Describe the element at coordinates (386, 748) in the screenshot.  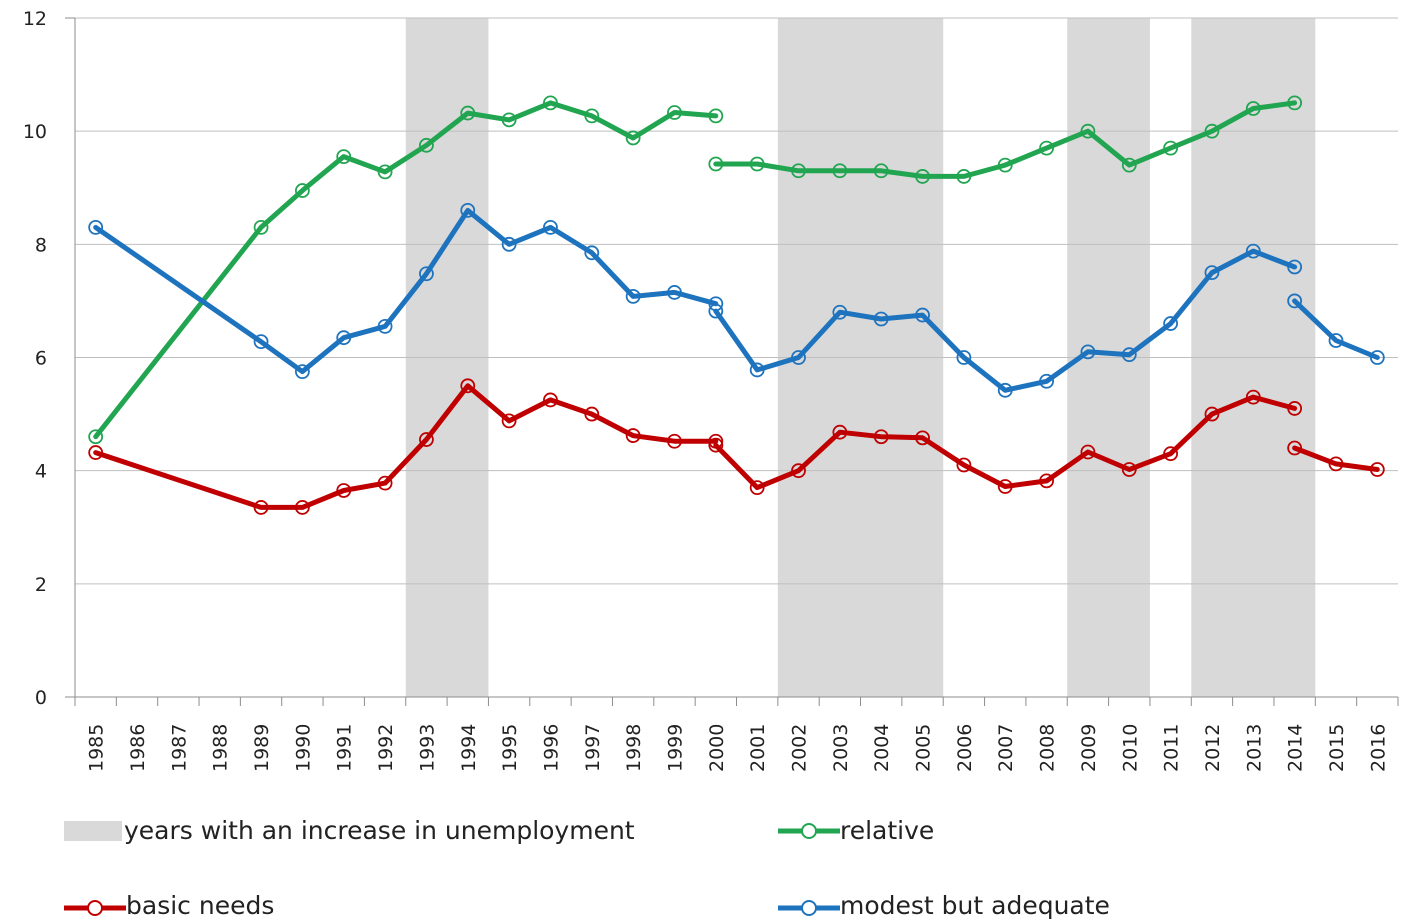
I see `x-tick-label: 1992` at that location.